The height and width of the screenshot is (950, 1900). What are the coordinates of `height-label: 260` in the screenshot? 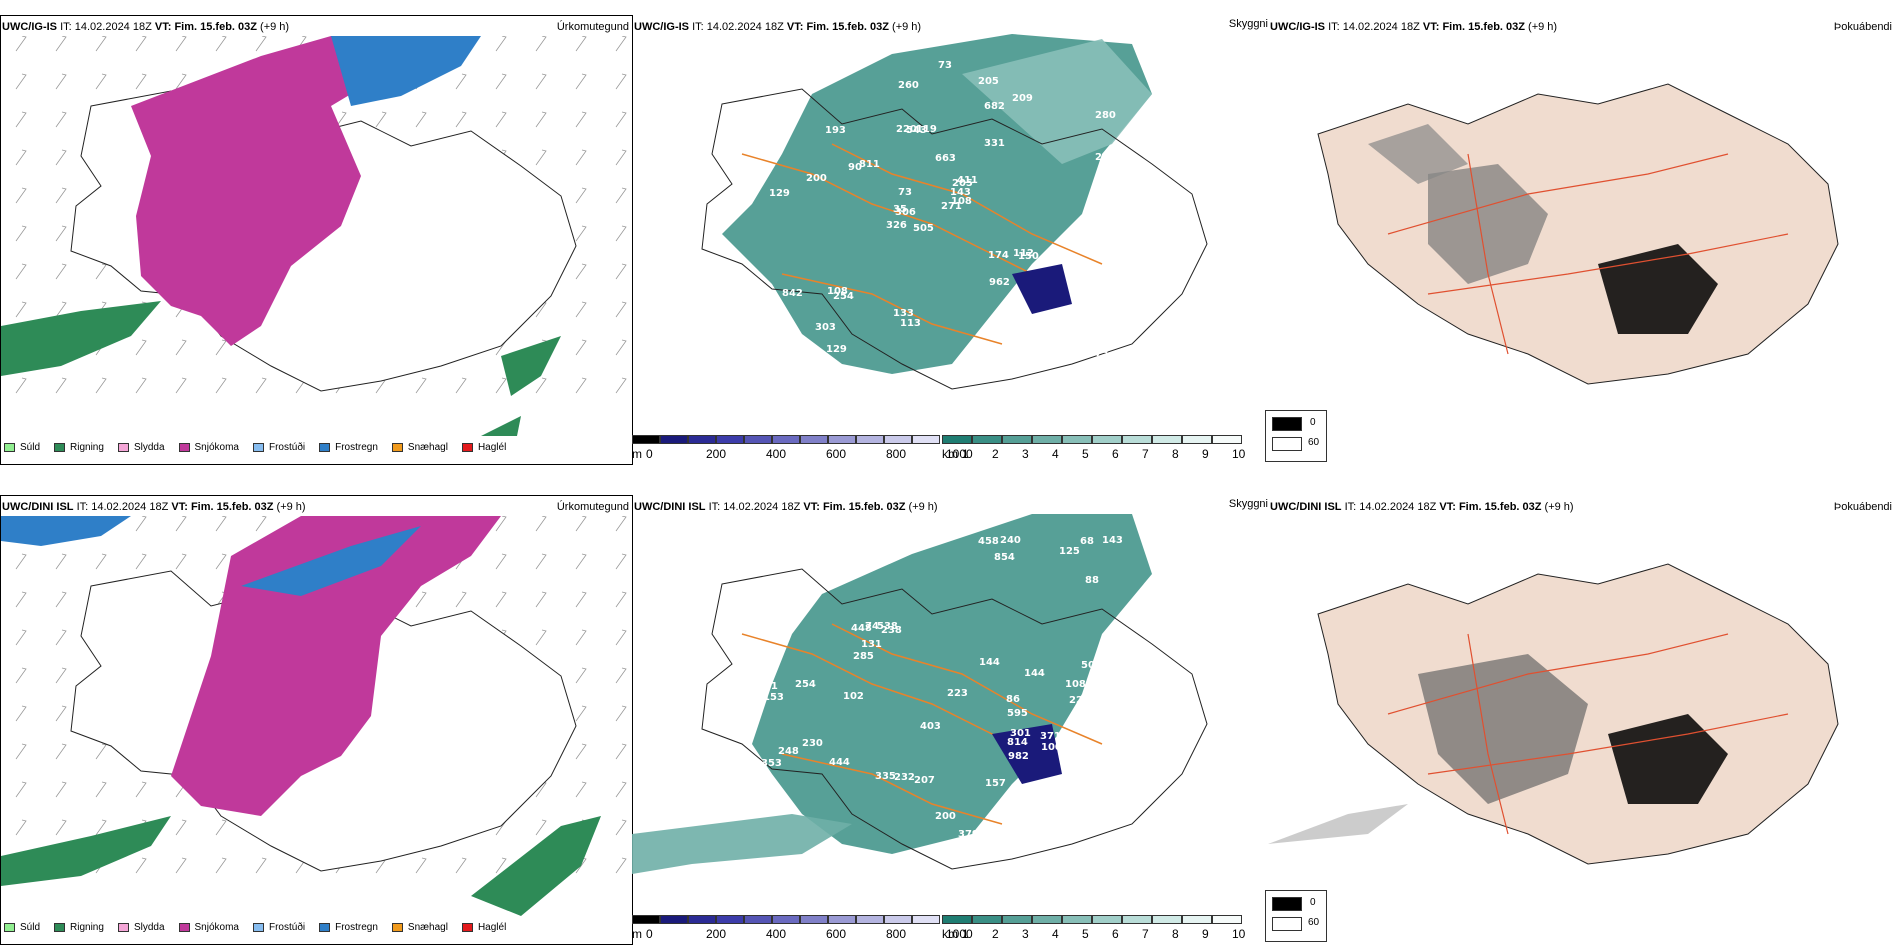 It's located at (908, 85).